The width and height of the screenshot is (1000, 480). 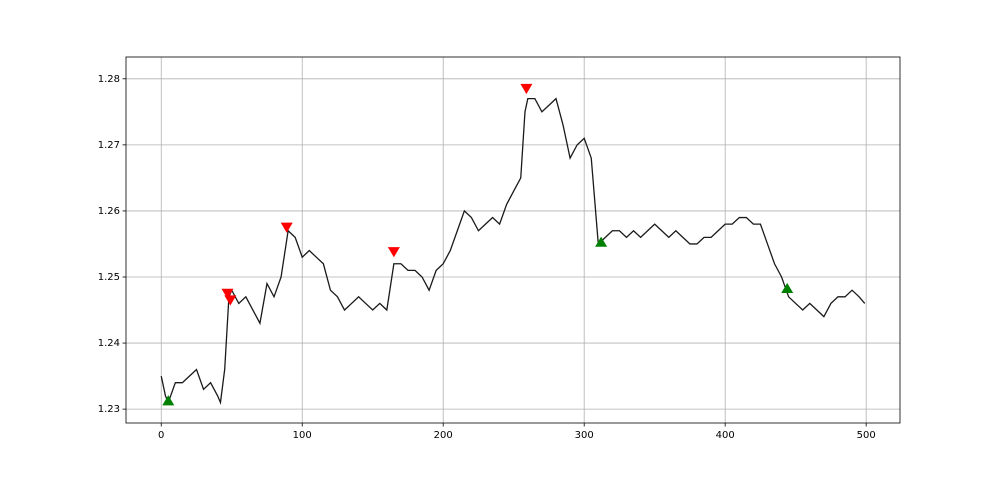 I want to click on x-tick-label: 0, so click(x=161, y=435).